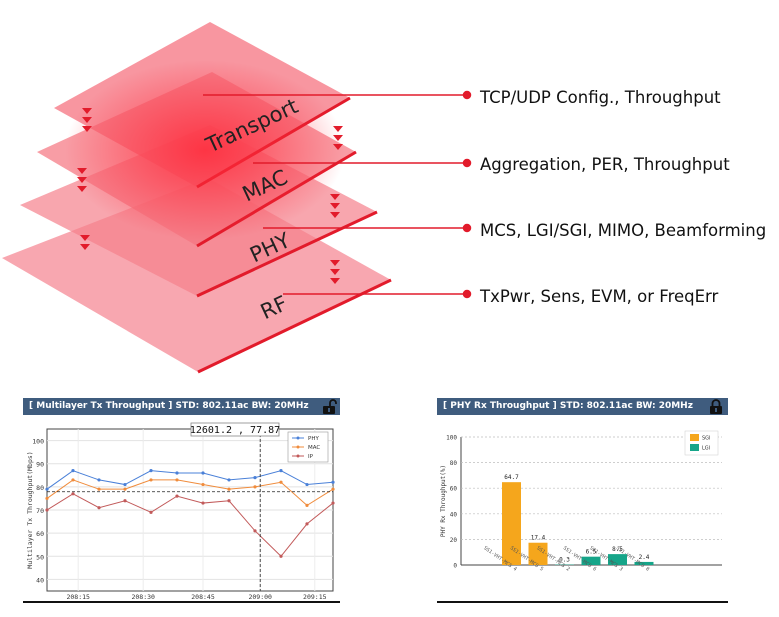 The image size is (779, 617). Describe the element at coordinates (591, 552) in the screenshot. I see `bar-value-label-3: 6.5` at that location.